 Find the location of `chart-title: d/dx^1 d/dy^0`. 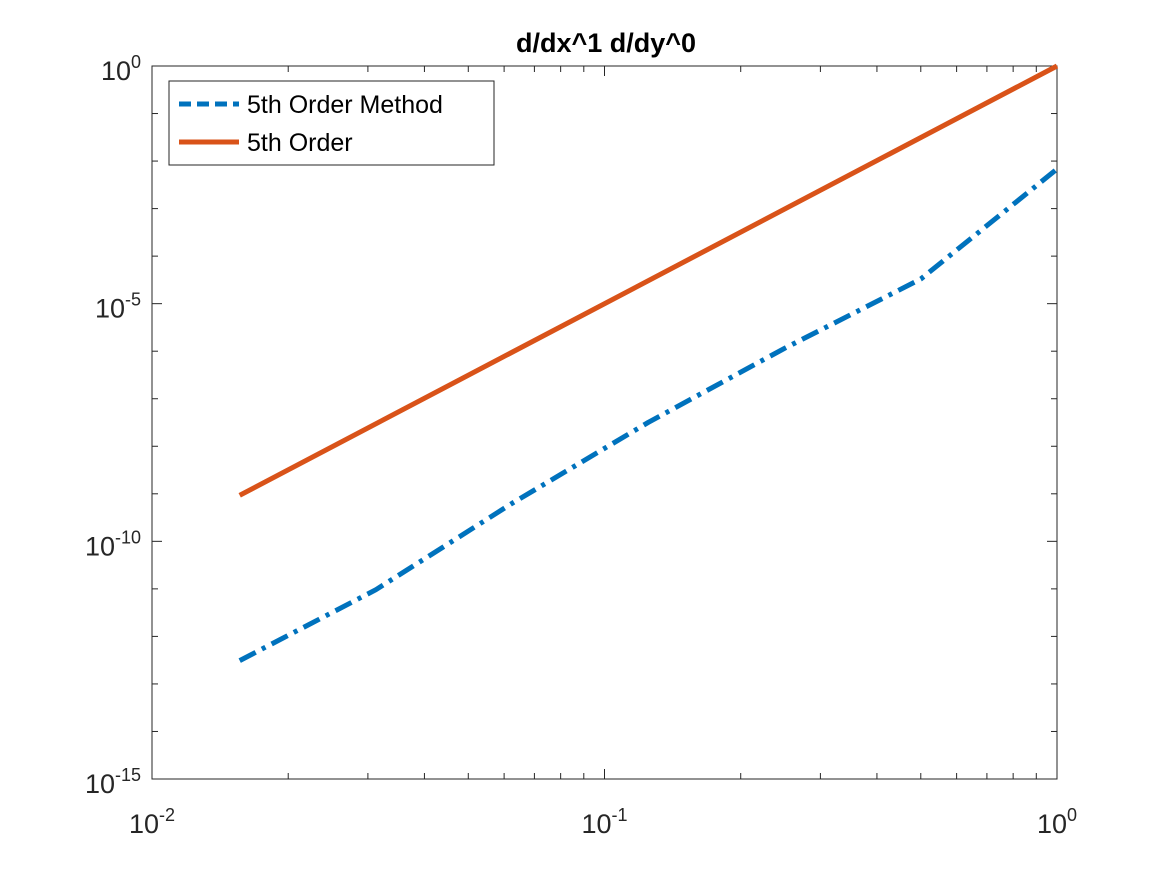

chart-title: d/dx^1 d/dy^0 is located at coordinates (606, 43).